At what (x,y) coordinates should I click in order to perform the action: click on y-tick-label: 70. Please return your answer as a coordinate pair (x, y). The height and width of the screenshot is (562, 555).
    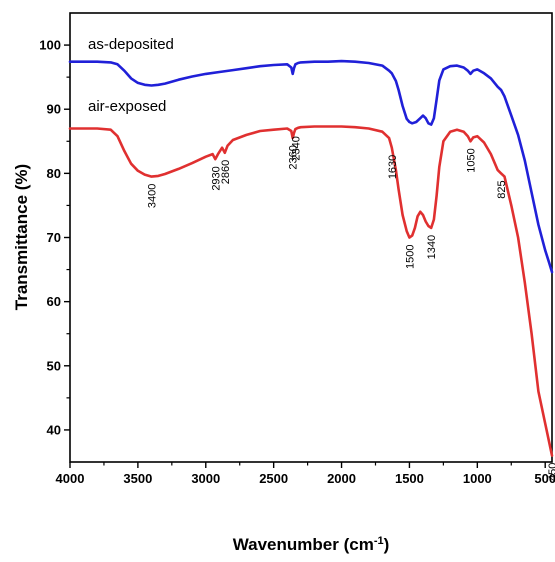
    Looking at the image, I should click on (54, 237).